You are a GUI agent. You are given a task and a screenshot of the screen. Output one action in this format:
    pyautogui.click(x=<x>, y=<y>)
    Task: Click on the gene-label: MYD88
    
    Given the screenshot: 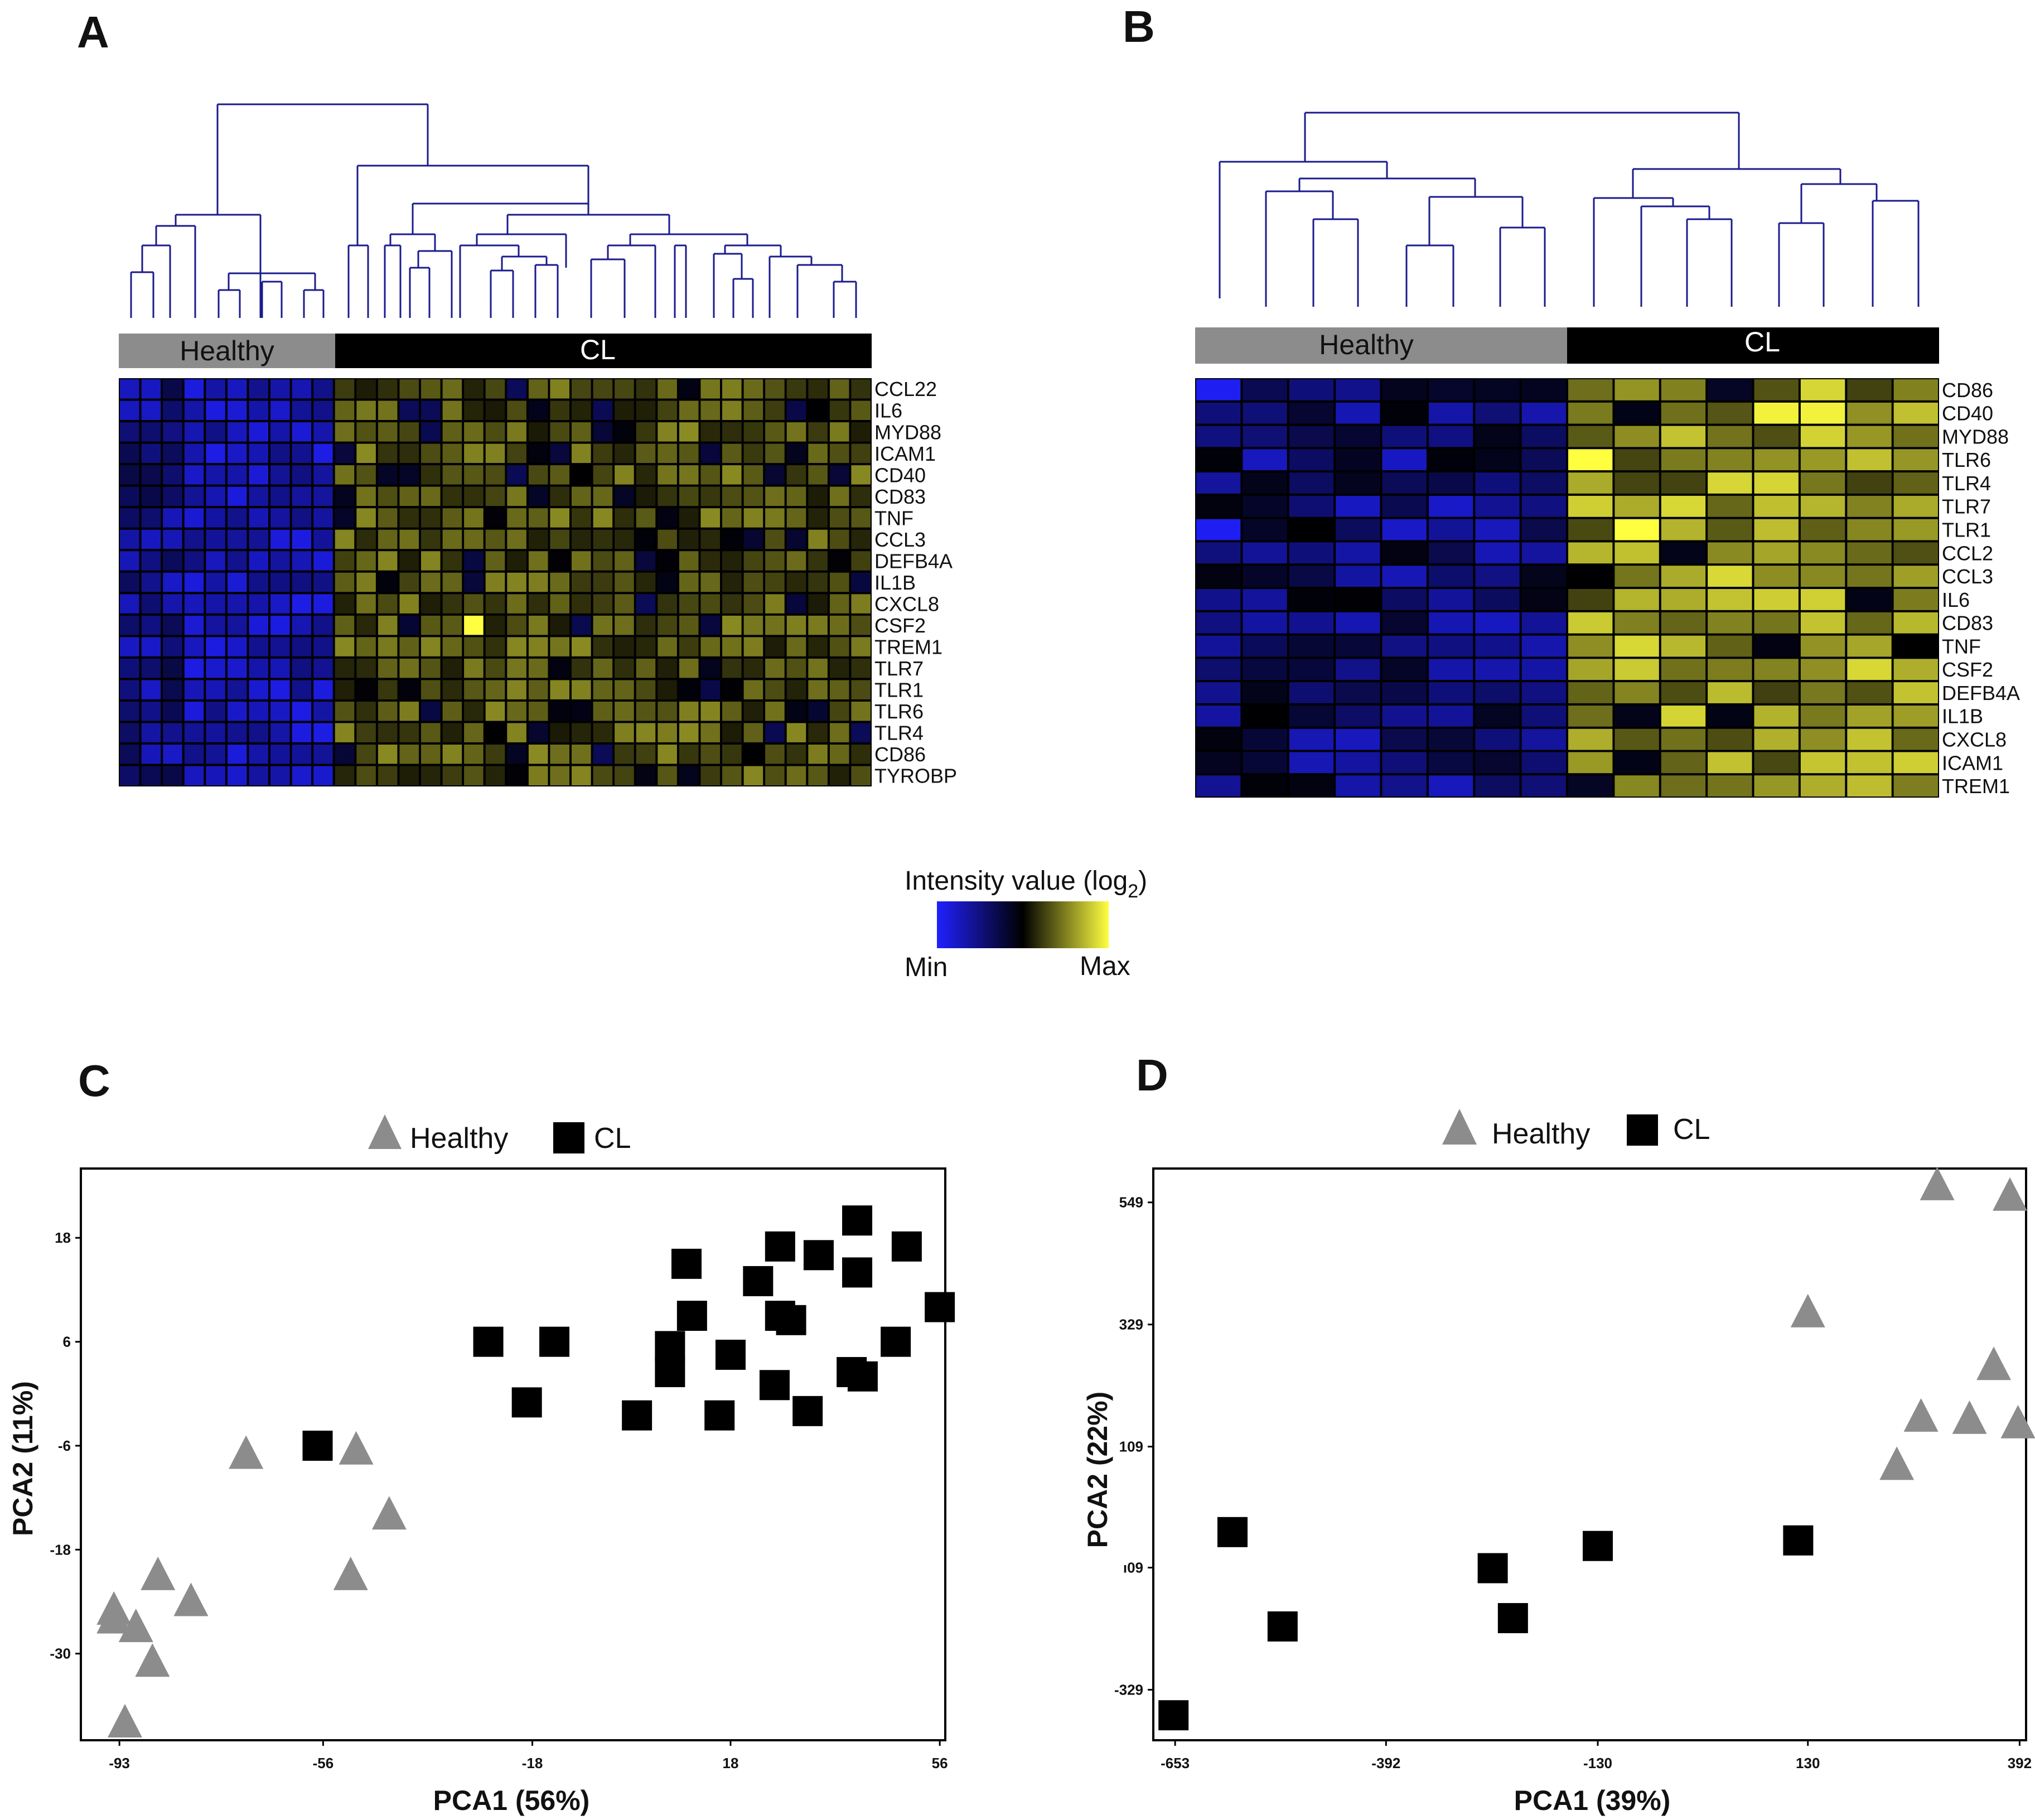 What is the action you would take?
    pyautogui.click(x=1975, y=436)
    